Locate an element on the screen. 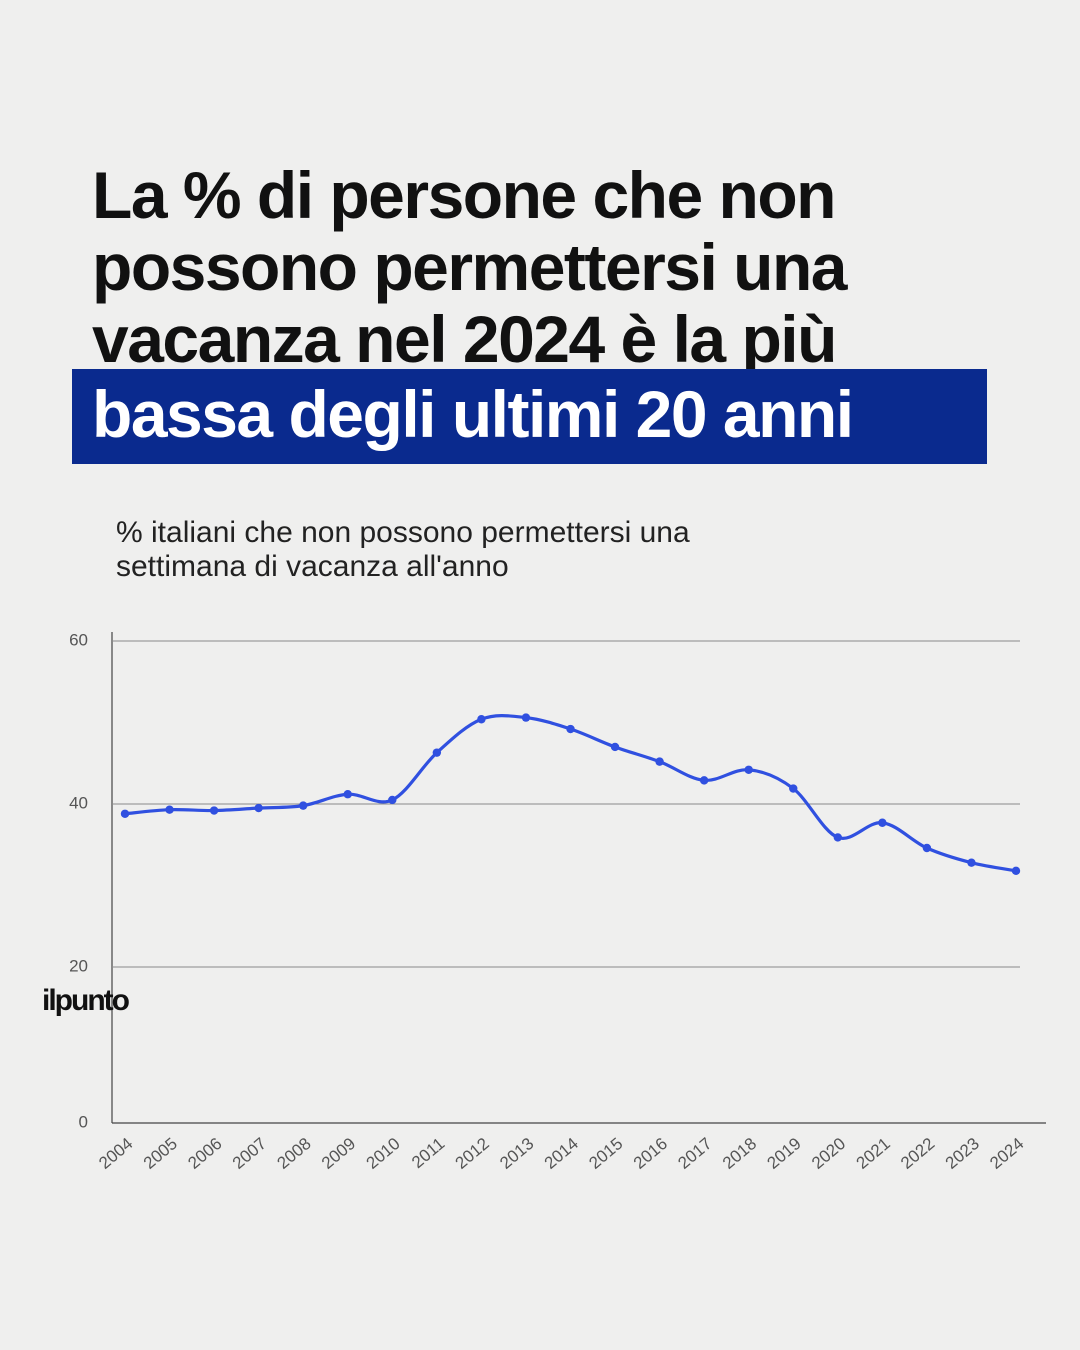 The width and height of the screenshot is (1080, 1350). brand-logo: ilpunto is located at coordinates (86, 1000).